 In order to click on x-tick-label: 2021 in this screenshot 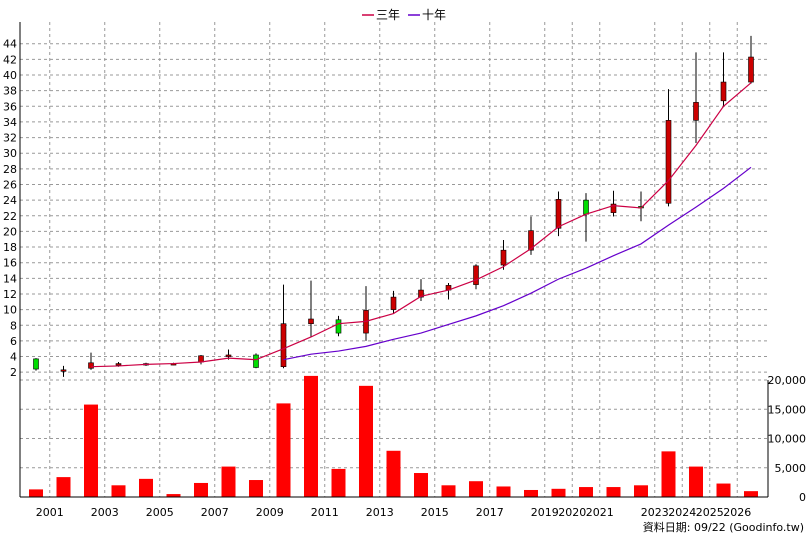, I will do `click(600, 512)`.